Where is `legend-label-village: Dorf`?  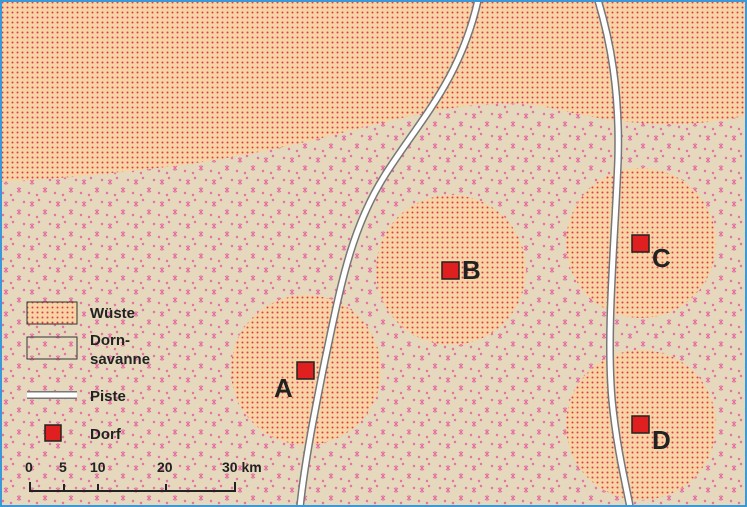 legend-label-village: Dorf is located at coordinates (106, 434).